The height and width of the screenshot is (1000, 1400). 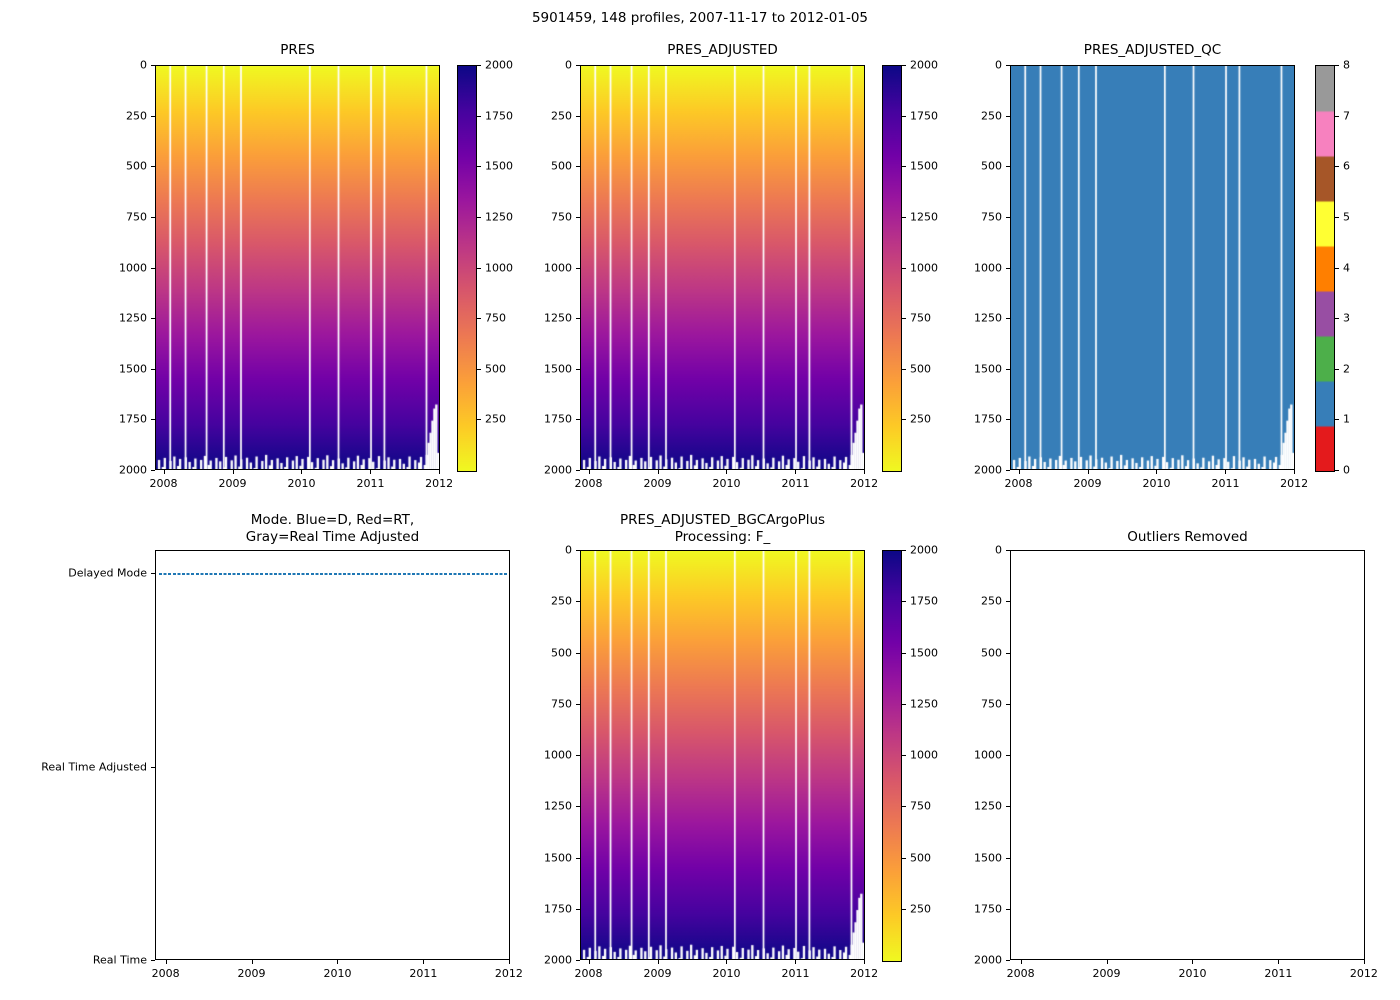 What do you see at coordinates (333, 573) in the screenshot?
I see `mode-line` at bounding box center [333, 573].